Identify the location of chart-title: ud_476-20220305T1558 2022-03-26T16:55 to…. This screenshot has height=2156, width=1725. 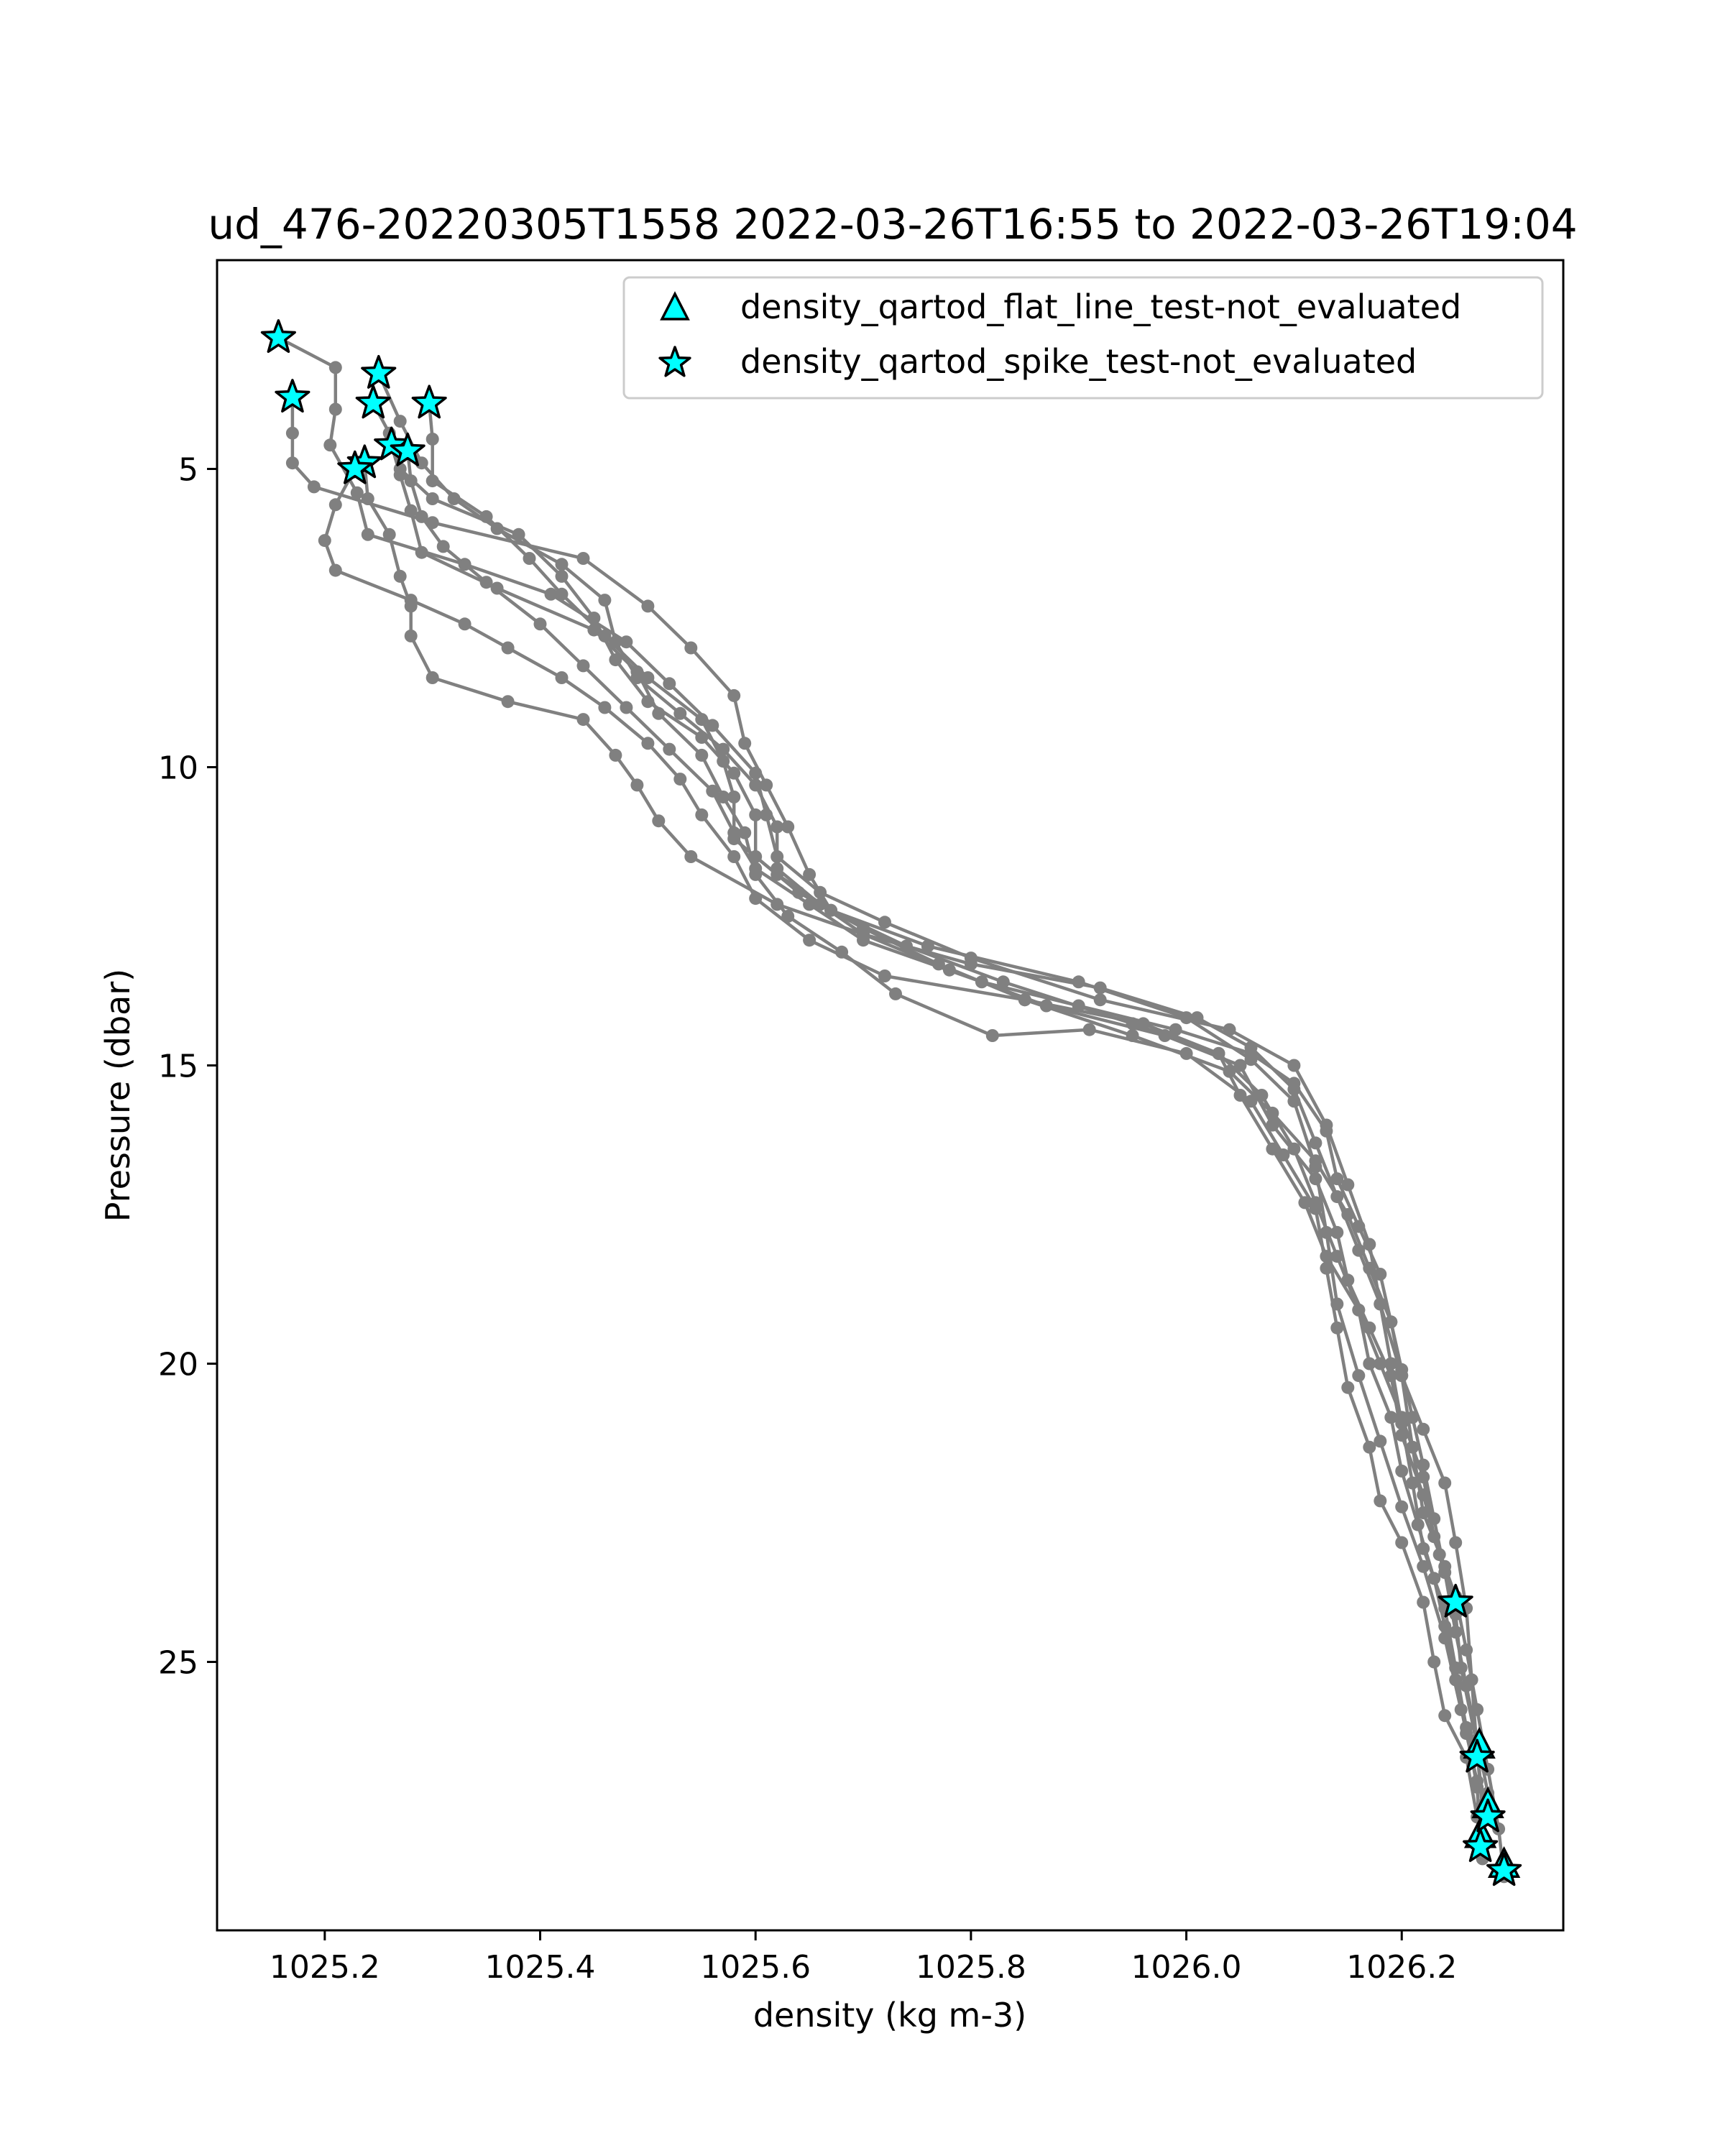
(892, 224).